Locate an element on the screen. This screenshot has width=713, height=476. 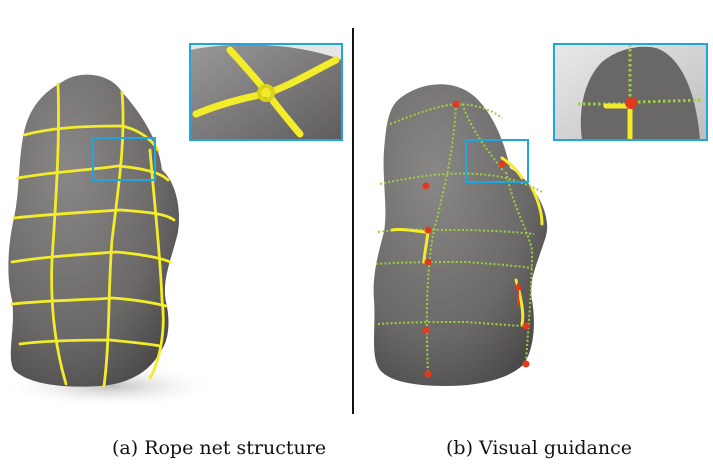
guidance-markers is located at coordinates (476, 239).